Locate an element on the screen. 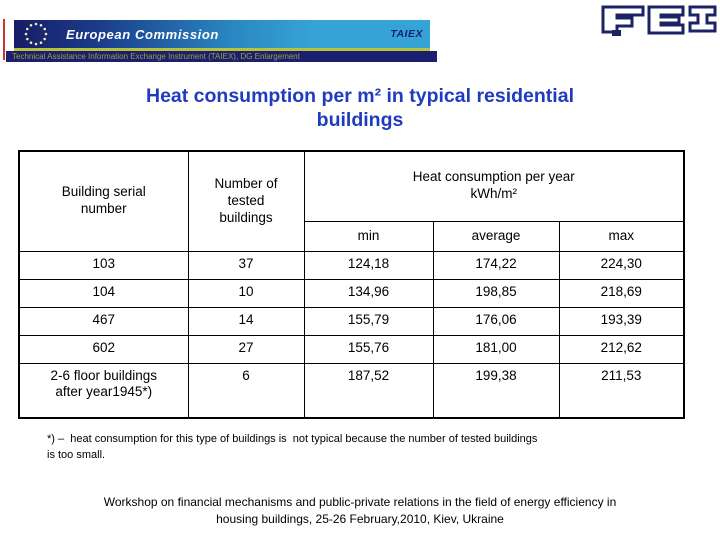 This screenshot has height=540, width=720. ec-banner: European Commission TAIEX is located at coordinates (222, 34).